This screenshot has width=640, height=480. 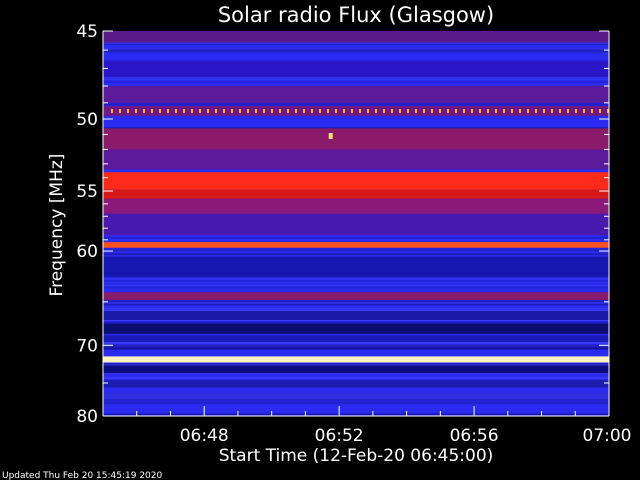 What do you see at coordinates (82, 475) in the screenshot?
I see `updated-timestamp: Updated Thu Feb 20 15:45:19 2020` at bounding box center [82, 475].